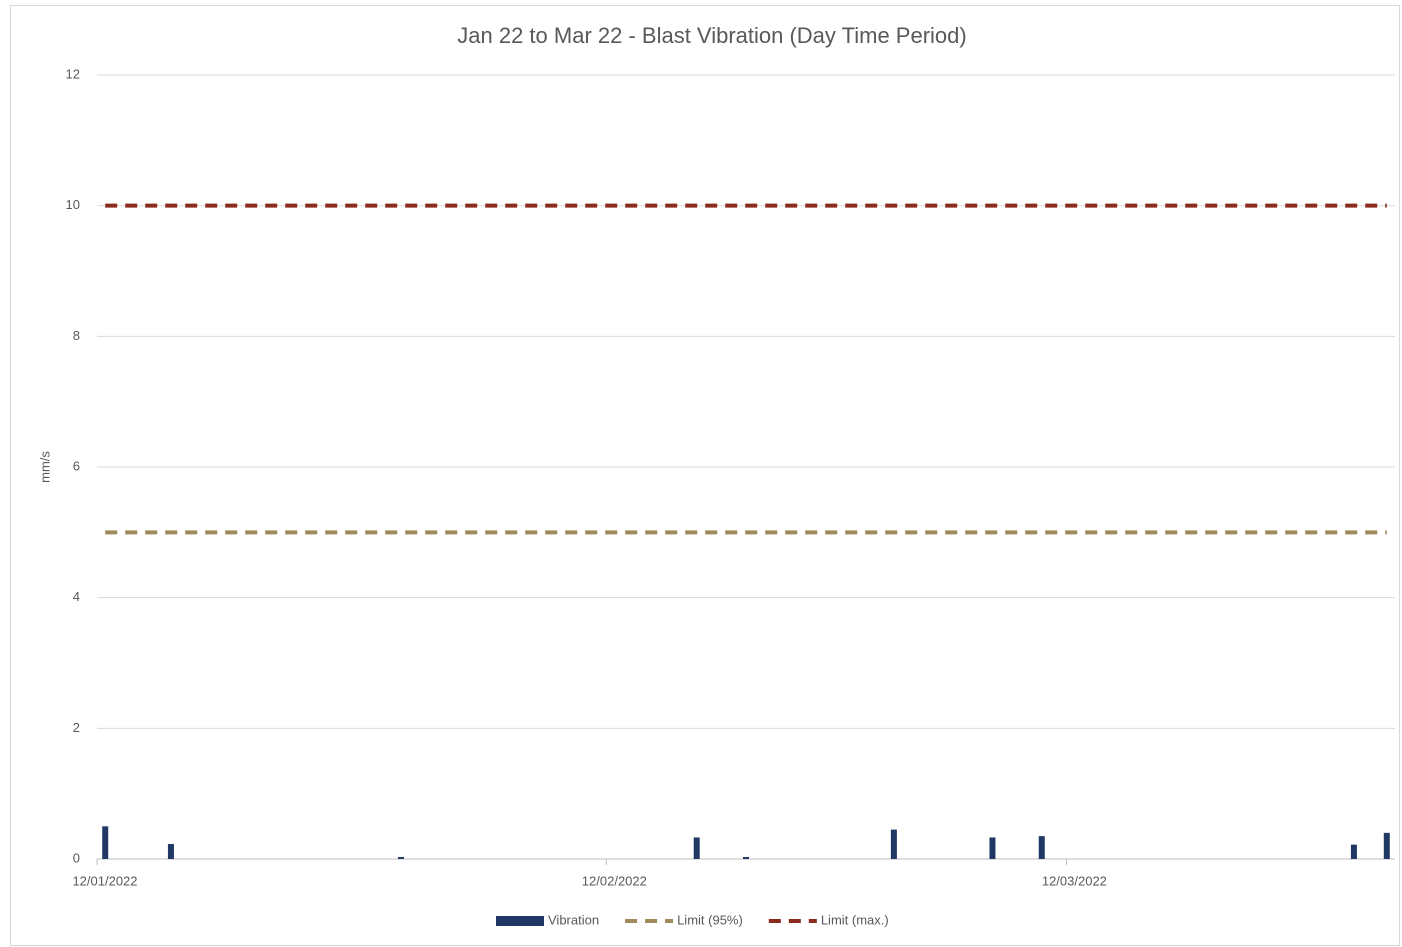  What do you see at coordinates (44, 467) in the screenshot?
I see `y-axis-label: mm/s` at bounding box center [44, 467].